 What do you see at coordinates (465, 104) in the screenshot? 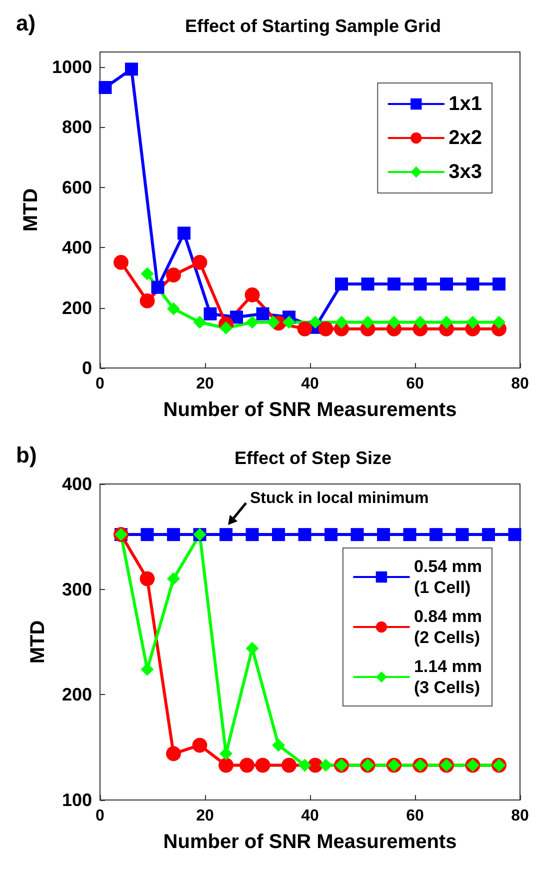
I see `legend-label: 1x1` at bounding box center [465, 104].